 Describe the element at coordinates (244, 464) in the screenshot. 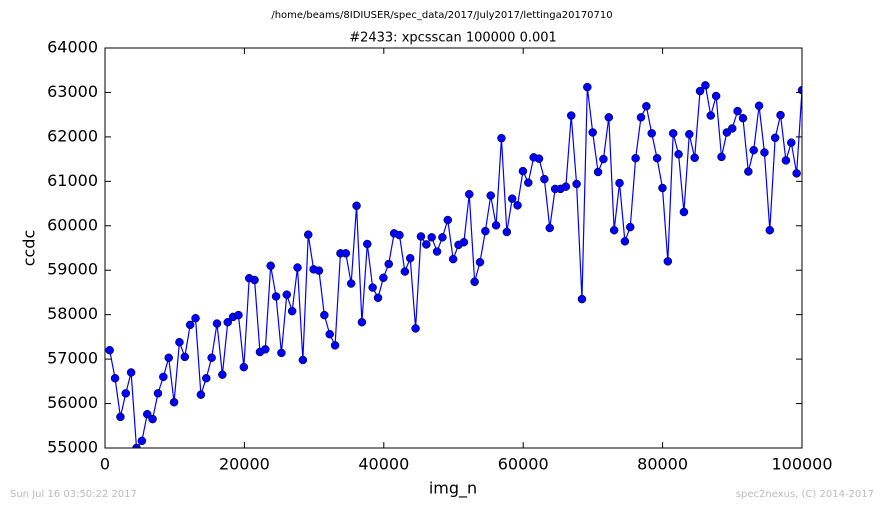

I see `x-tick-label: 20000` at that location.